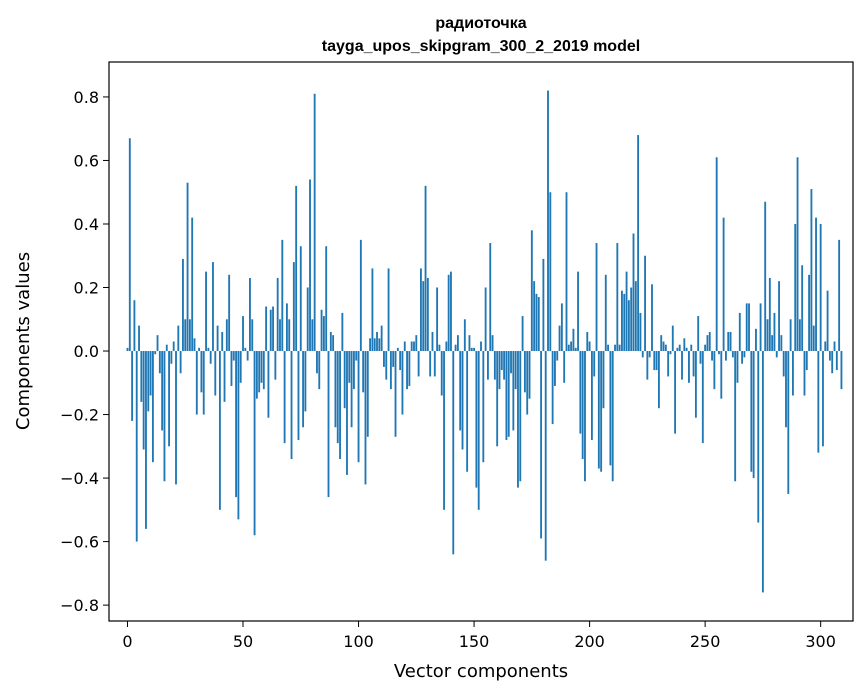  I want to click on y-axis-label: Components values, so click(23, 341).